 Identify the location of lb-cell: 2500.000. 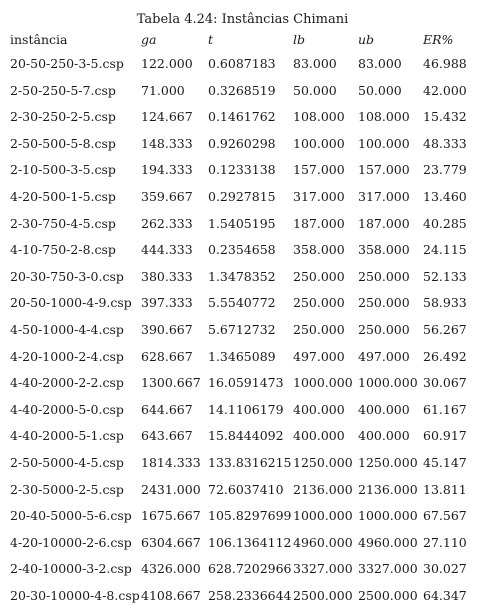
(323, 595).